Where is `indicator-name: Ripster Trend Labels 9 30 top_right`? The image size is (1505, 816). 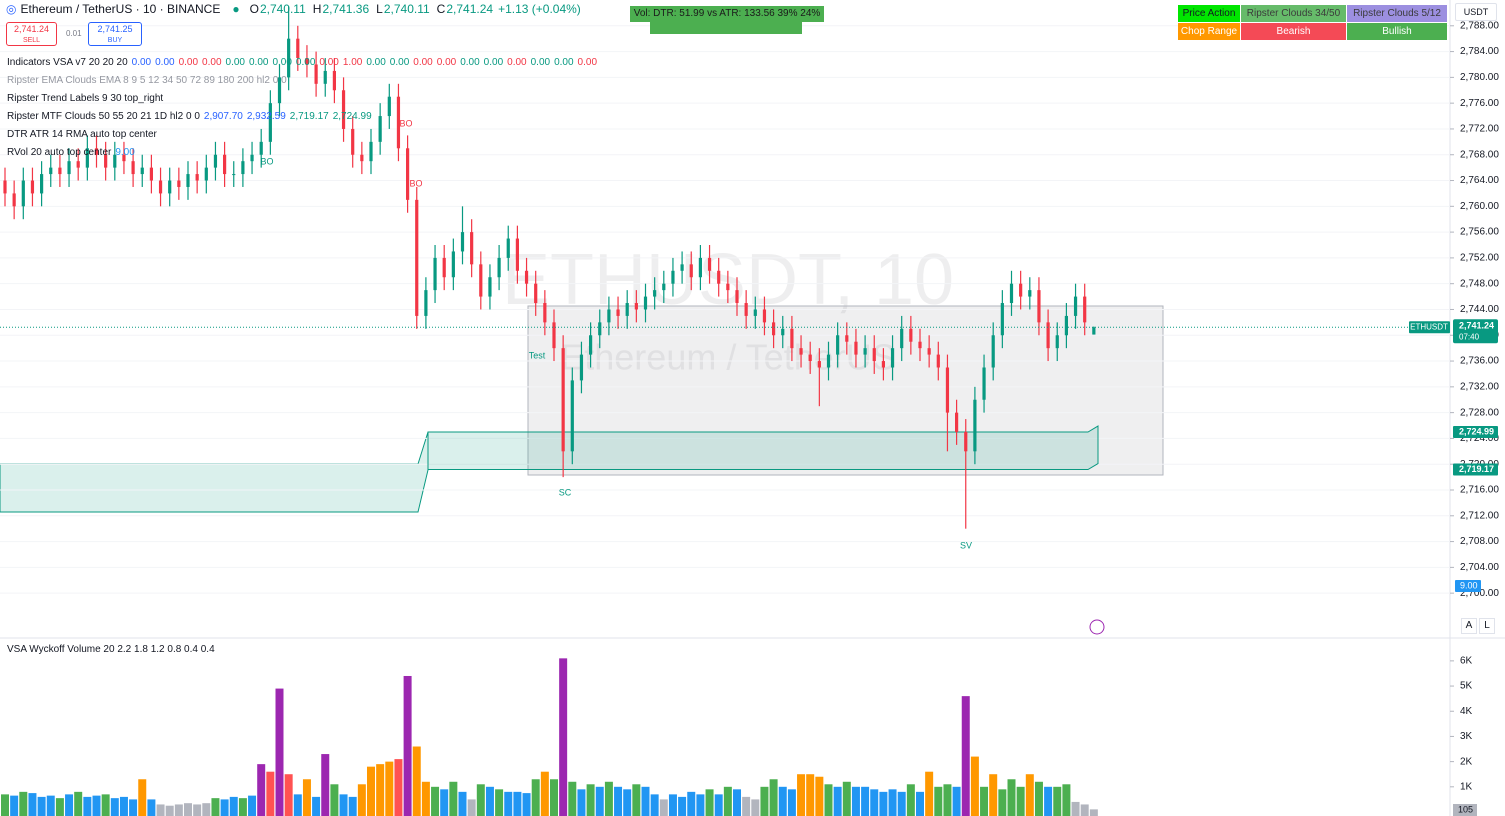 indicator-name: Ripster Trend Labels 9 30 top_right is located at coordinates (85, 98).